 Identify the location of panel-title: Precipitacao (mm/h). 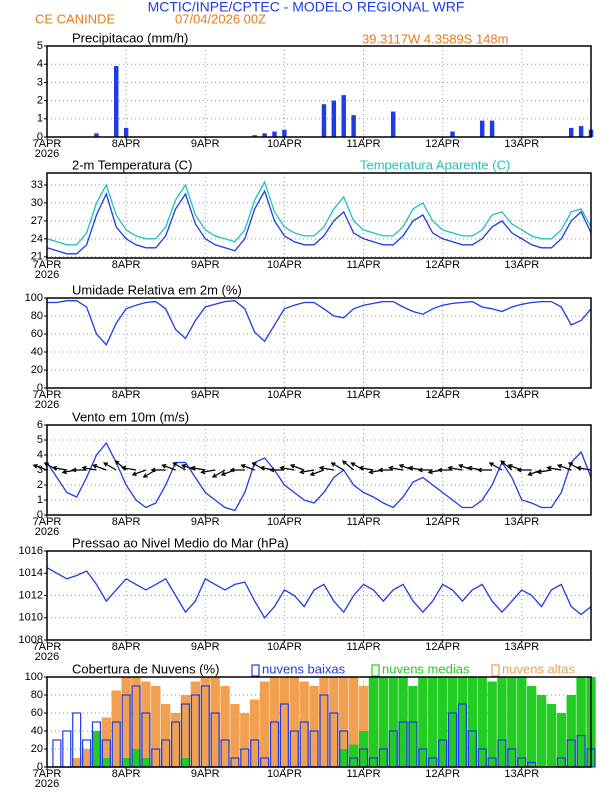
(130, 37).